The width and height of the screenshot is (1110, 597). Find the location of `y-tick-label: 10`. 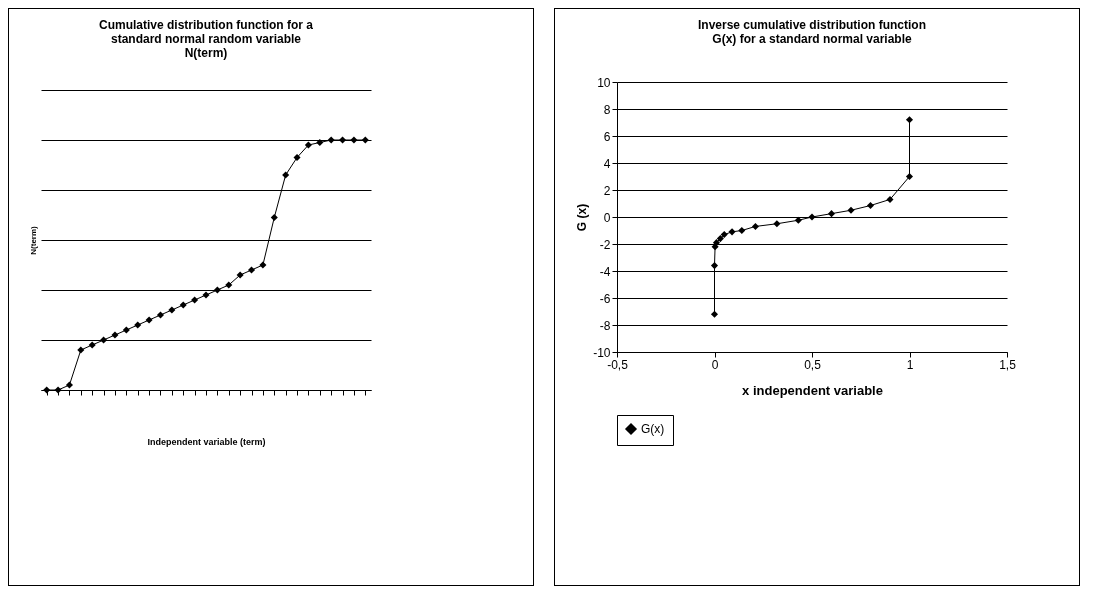

y-tick-label: 10 is located at coordinates (604, 82).